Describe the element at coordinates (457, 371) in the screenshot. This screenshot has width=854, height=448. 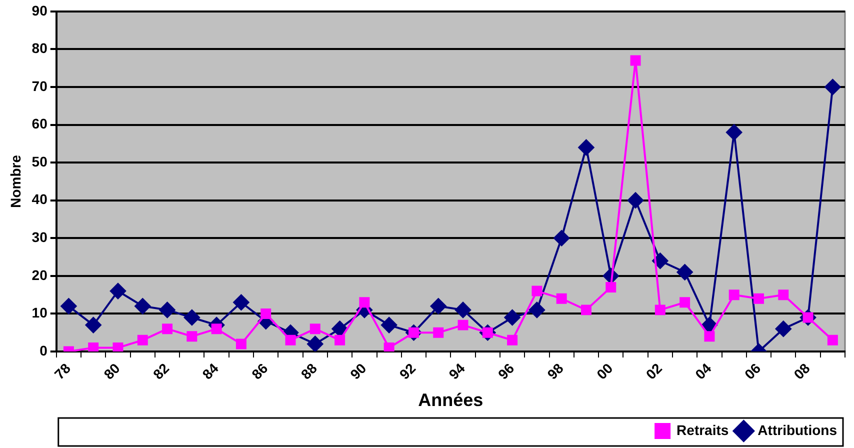
I see `x-tick-label: 94` at that location.